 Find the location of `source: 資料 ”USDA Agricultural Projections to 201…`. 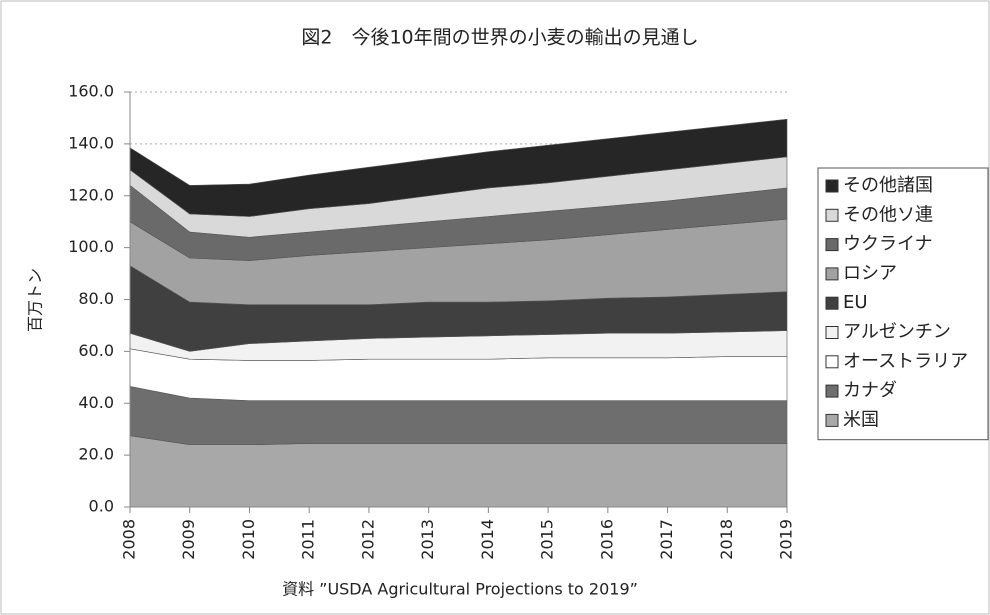

source: 資料 ”USDA Agricultural Projections to 201… is located at coordinates (460, 589).